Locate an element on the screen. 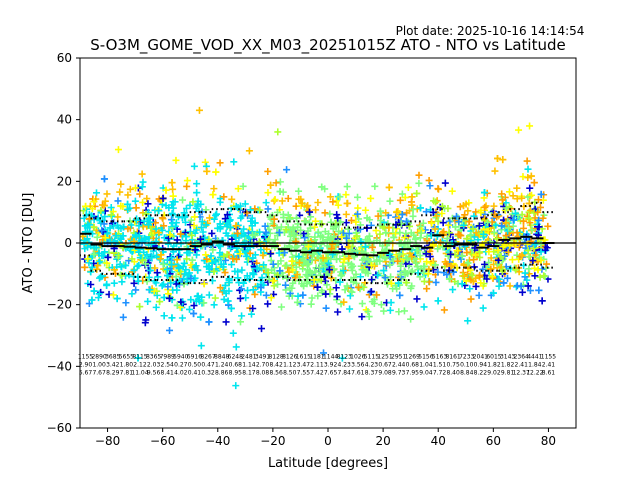 This screenshot has width=640, height=480. bin-stat-label: 1144 is located at coordinates (330, 357).